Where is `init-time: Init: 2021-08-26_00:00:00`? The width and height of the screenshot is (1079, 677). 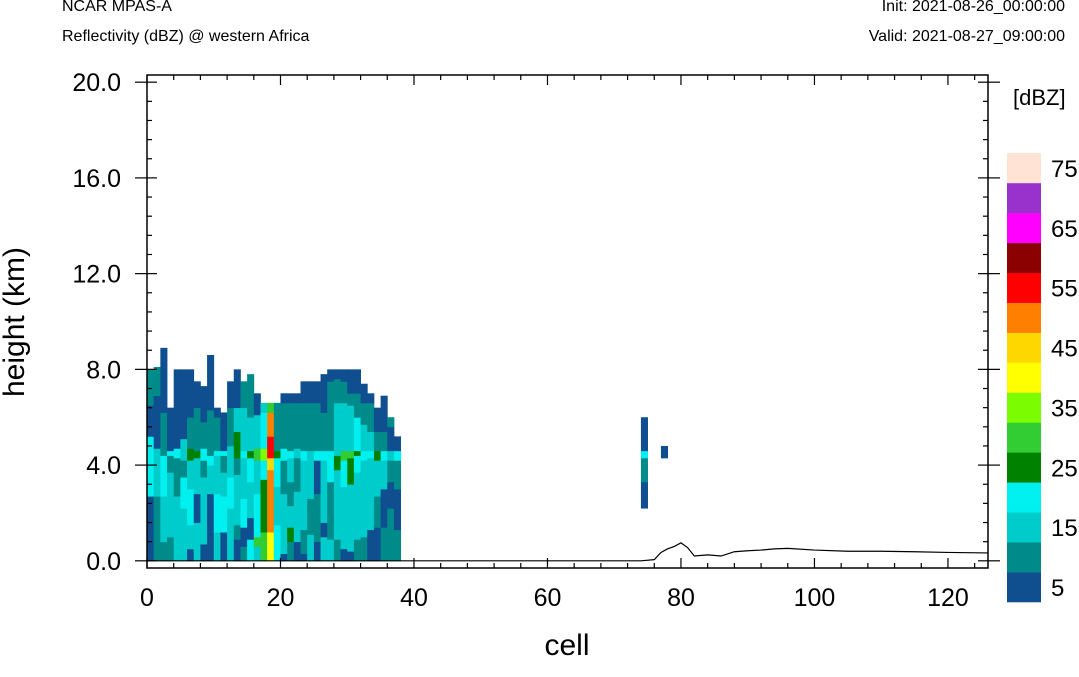
init-time: Init: 2021-08-26_00:00:00 is located at coordinates (973, 7).